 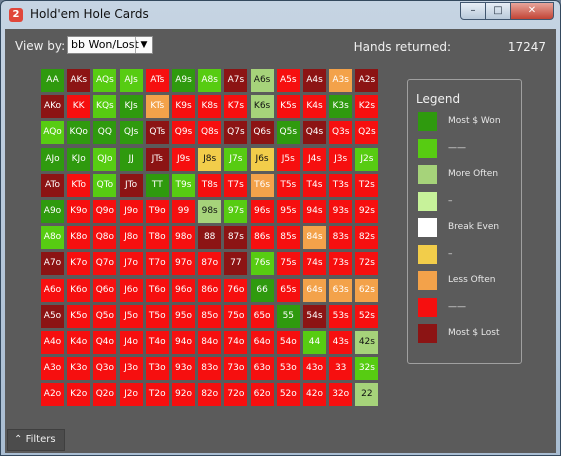 What do you see at coordinates (367, 107) in the screenshot?
I see `hand-cell: K2s` at bounding box center [367, 107].